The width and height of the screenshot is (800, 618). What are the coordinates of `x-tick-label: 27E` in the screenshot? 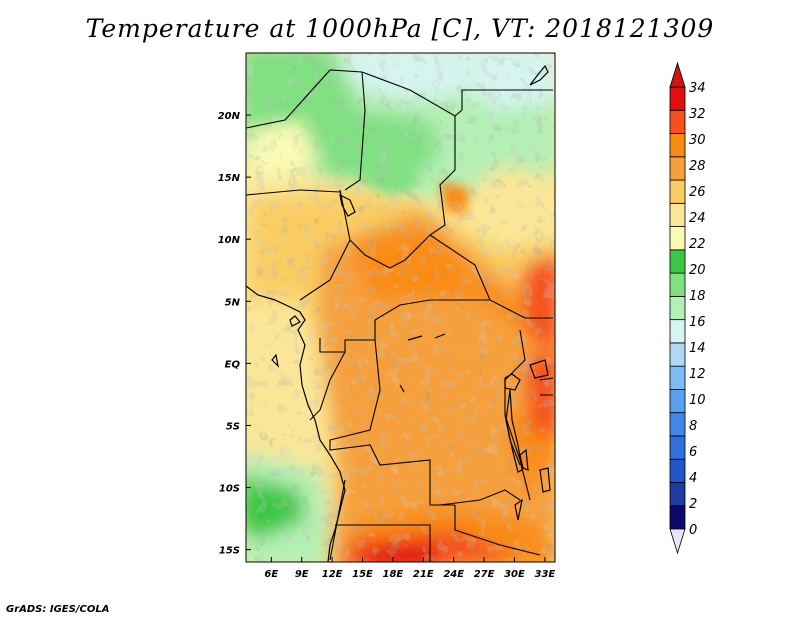 It's located at (484, 574).